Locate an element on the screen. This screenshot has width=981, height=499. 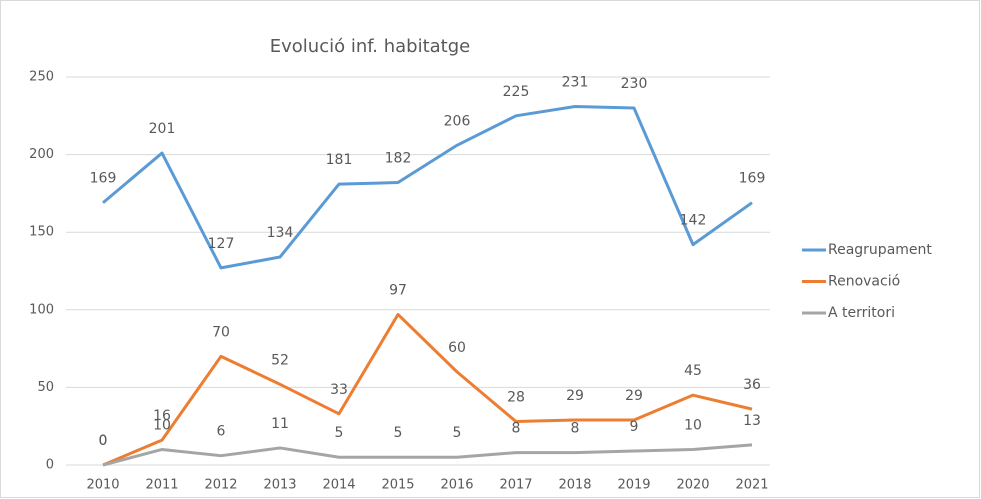
y-tick-label: 200 is located at coordinates (41, 154).